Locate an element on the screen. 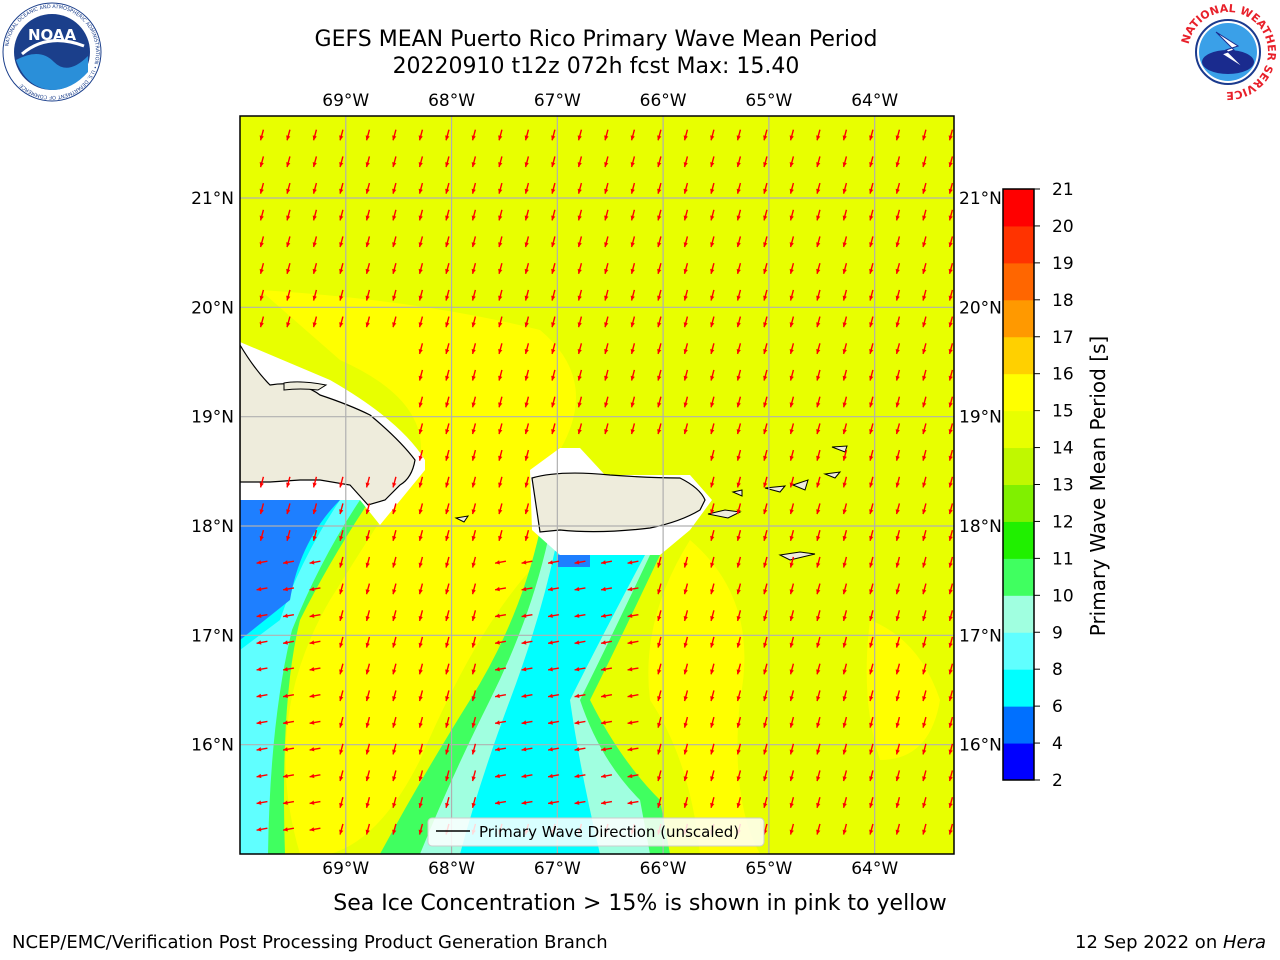 This screenshot has height=960, width=1280. colorbar-tick-label: 10 is located at coordinates (1063, 596).